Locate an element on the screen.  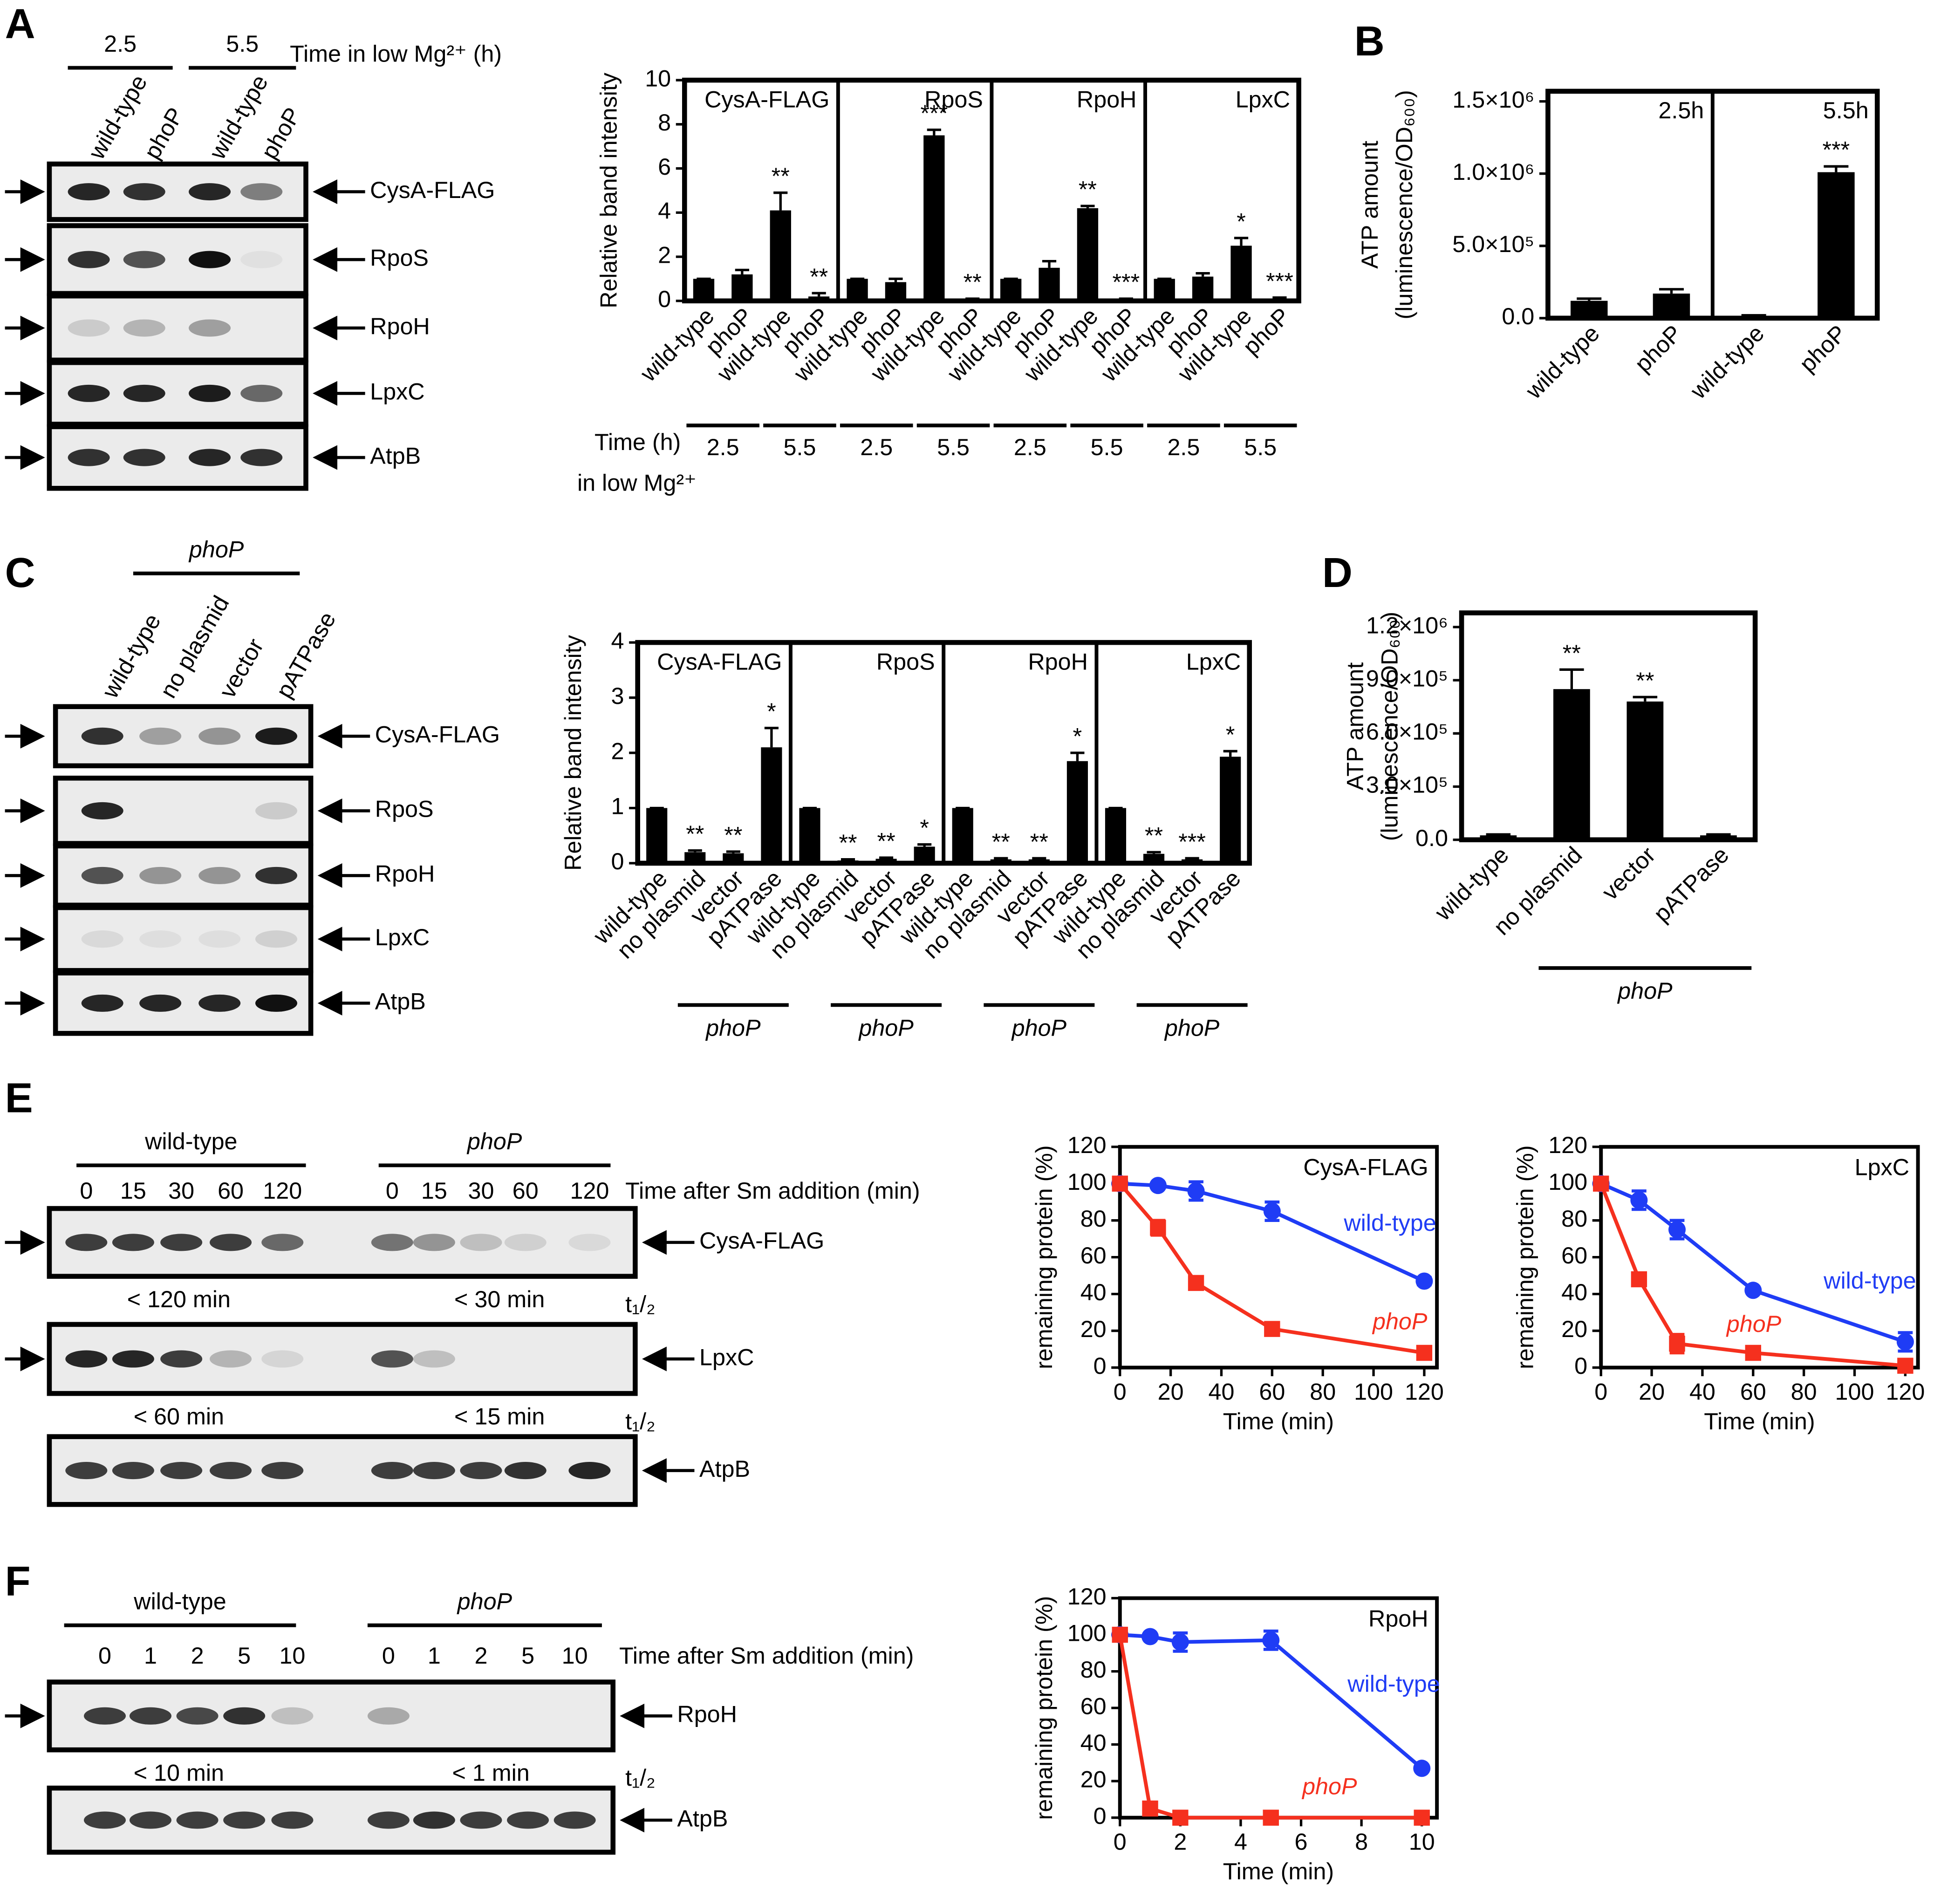
y-tick-label: 20 is located at coordinates (1093, 1329).